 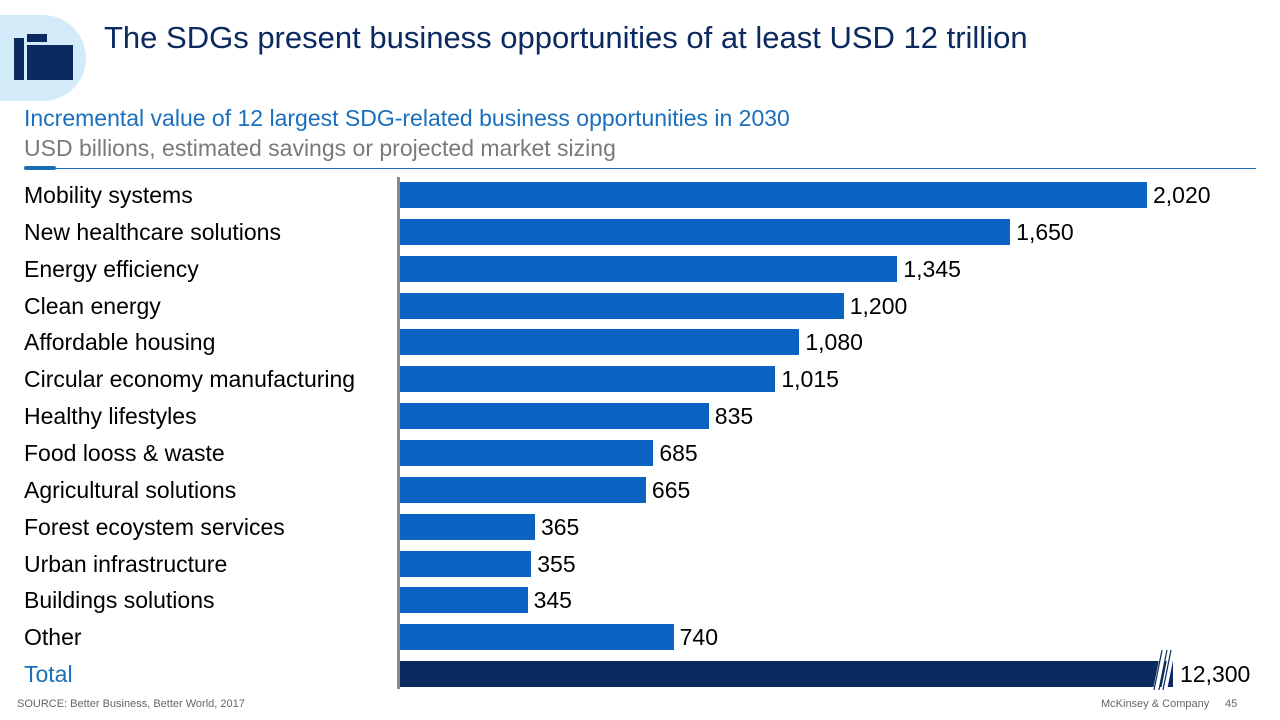 I want to click on chart-axis, so click(x=398, y=433).